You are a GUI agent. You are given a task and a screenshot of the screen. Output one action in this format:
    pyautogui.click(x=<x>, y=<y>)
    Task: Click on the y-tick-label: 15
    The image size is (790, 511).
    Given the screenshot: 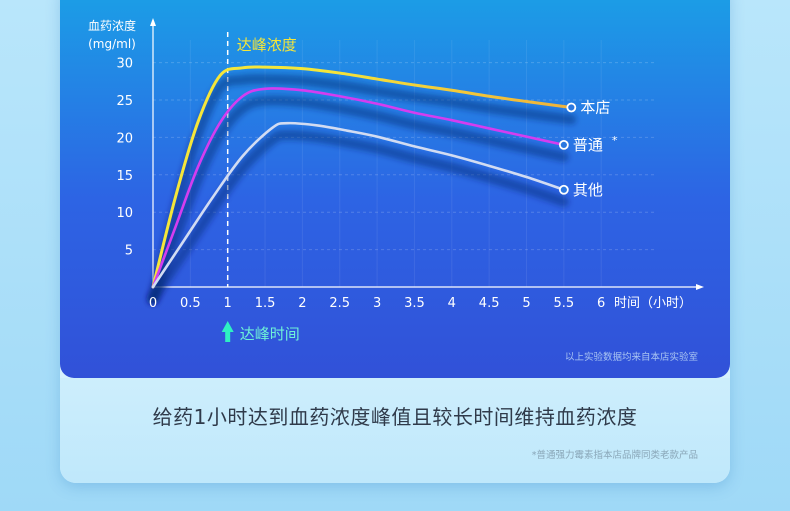 What is the action you would take?
    pyautogui.click(x=124, y=176)
    